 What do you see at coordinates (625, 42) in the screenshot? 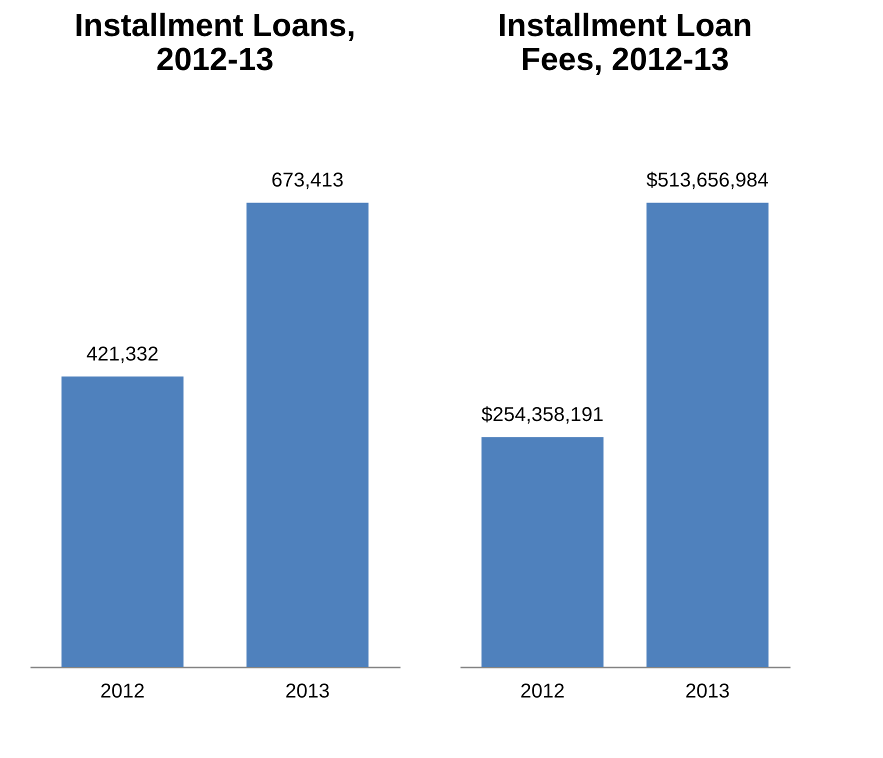
I see `chart-title: Installment Loan Fees, 2012-13` at bounding box center [625, 42].